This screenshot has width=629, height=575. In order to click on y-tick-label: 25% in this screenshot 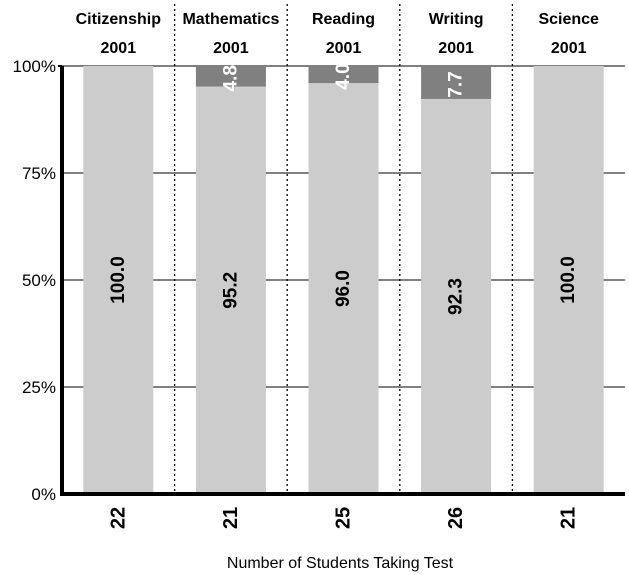, I will do `click(39, 387)`.